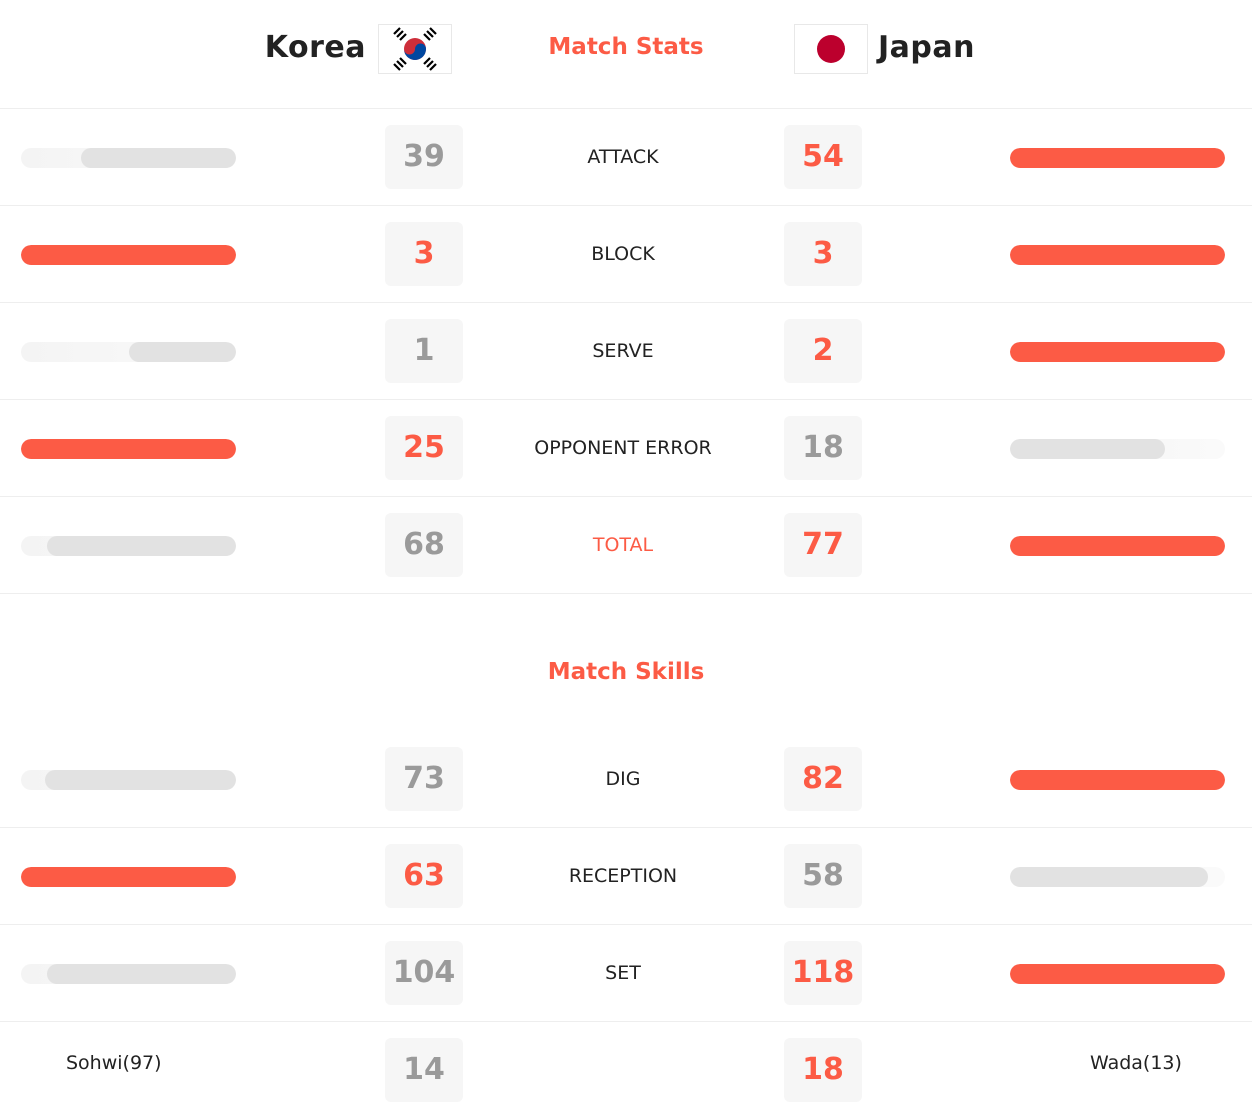 This screenshot has height=1102, width=1252. I want to click on home-stat-value: 1, so click(424, 351).